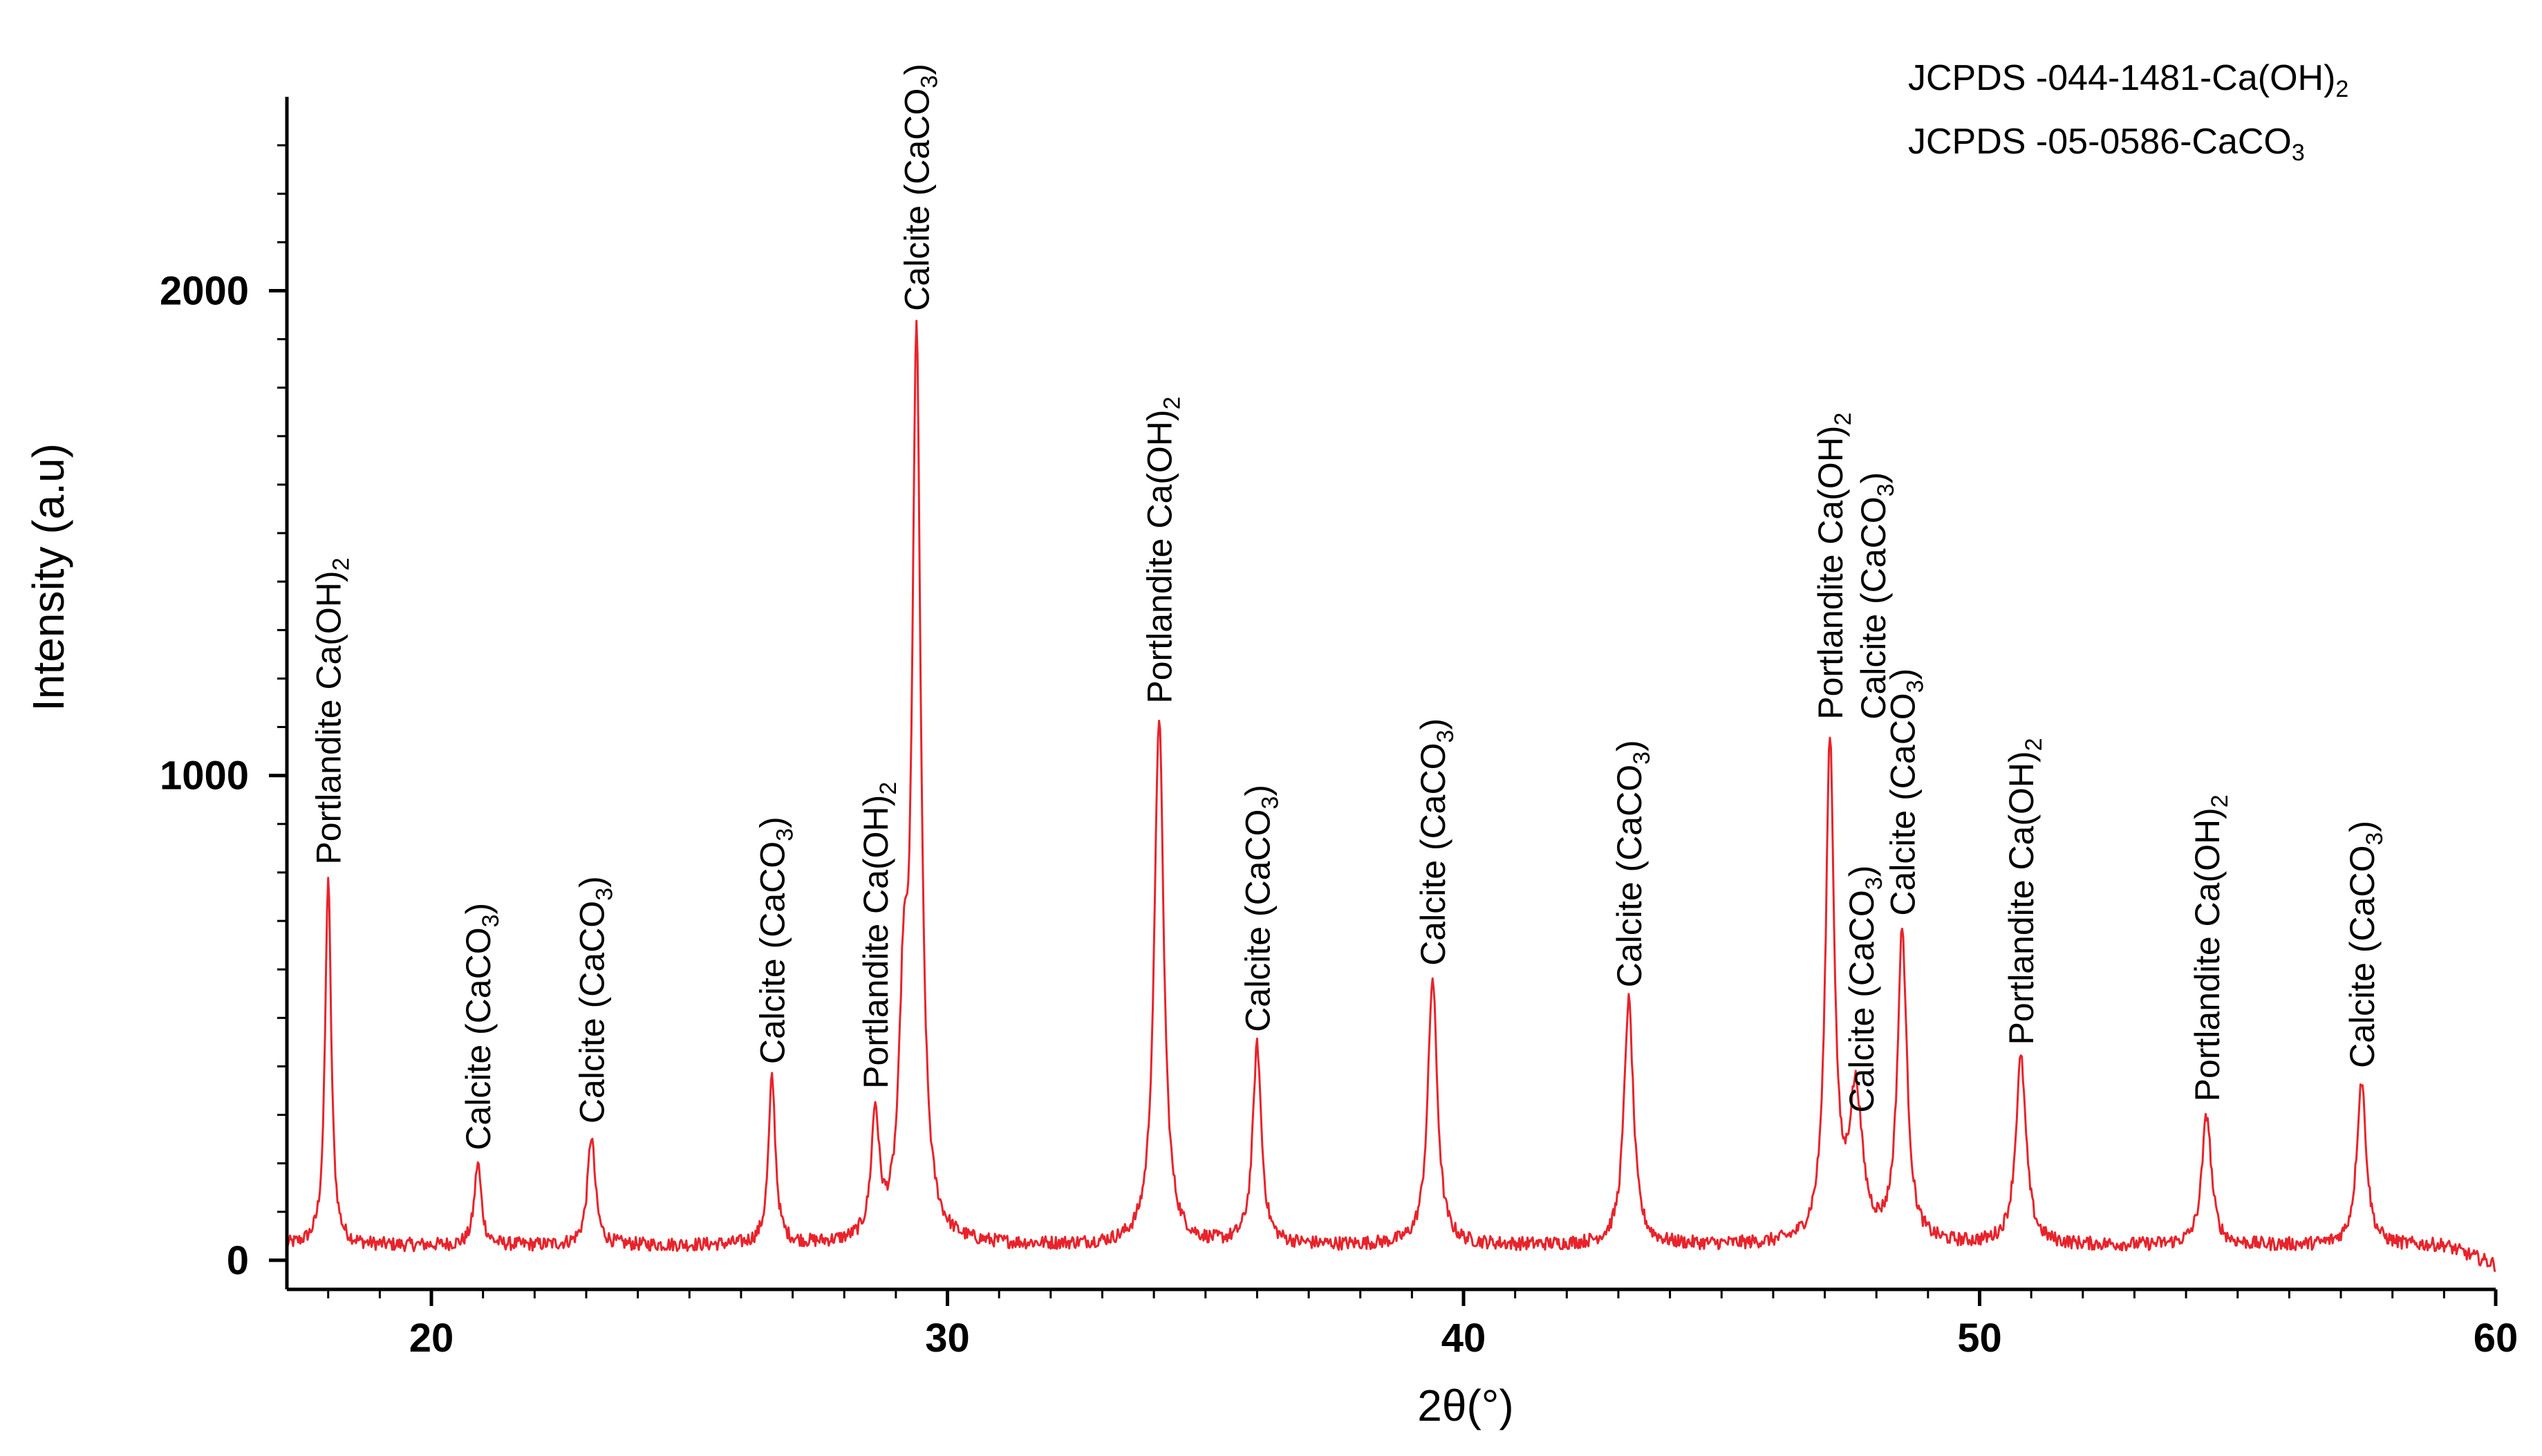 The width and height of the screenshot is (2542, 1456). I want to click on y-axis-title: Intensity (a.u), so click(48, 577).